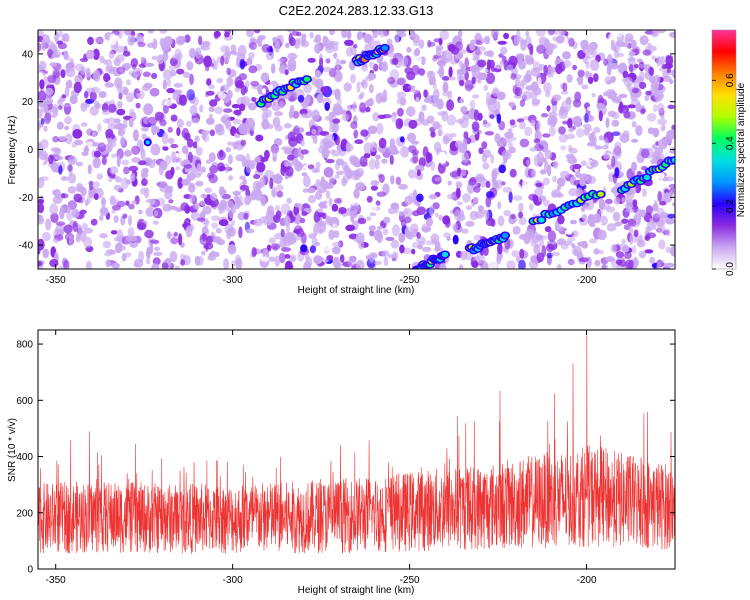 This screenshot has height=600, width=750. I want to click on y-tick-label: 20, so click(28, 102).